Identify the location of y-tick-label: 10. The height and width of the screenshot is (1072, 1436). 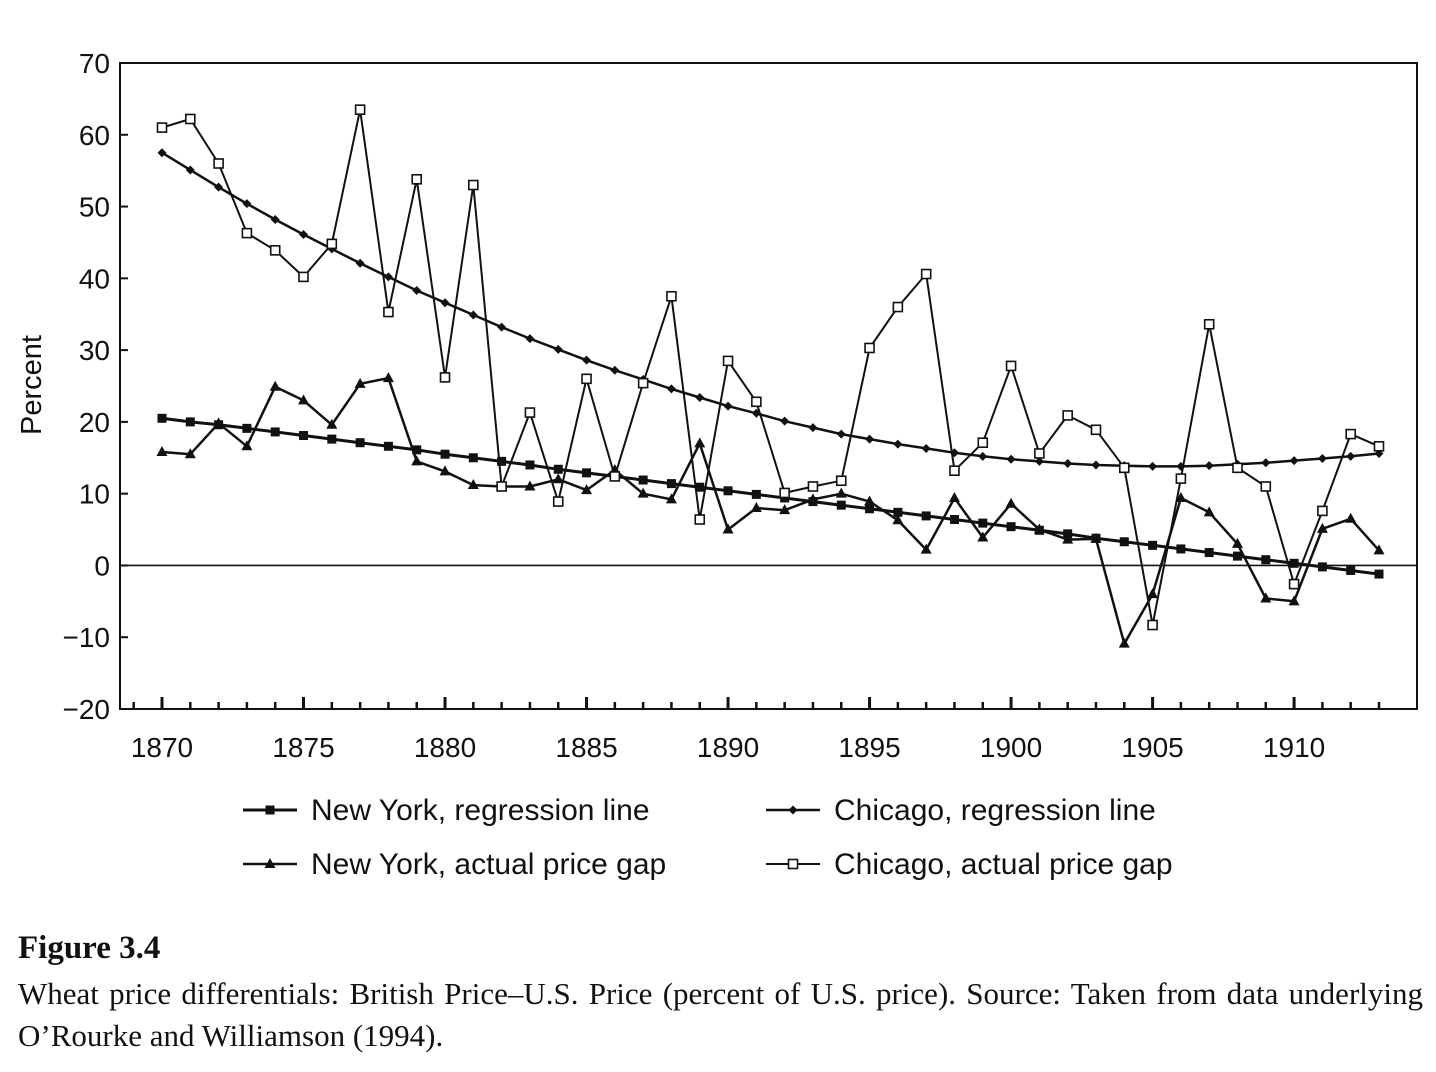
(94, 494).